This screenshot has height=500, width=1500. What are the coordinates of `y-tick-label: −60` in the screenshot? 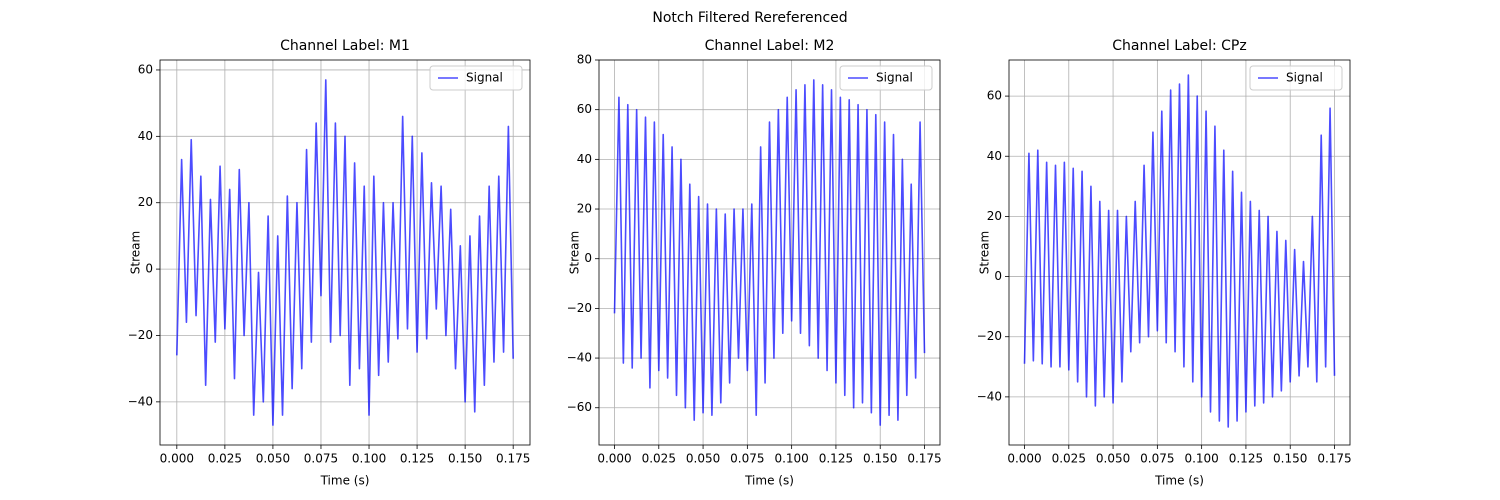 It's located at (579, 407).